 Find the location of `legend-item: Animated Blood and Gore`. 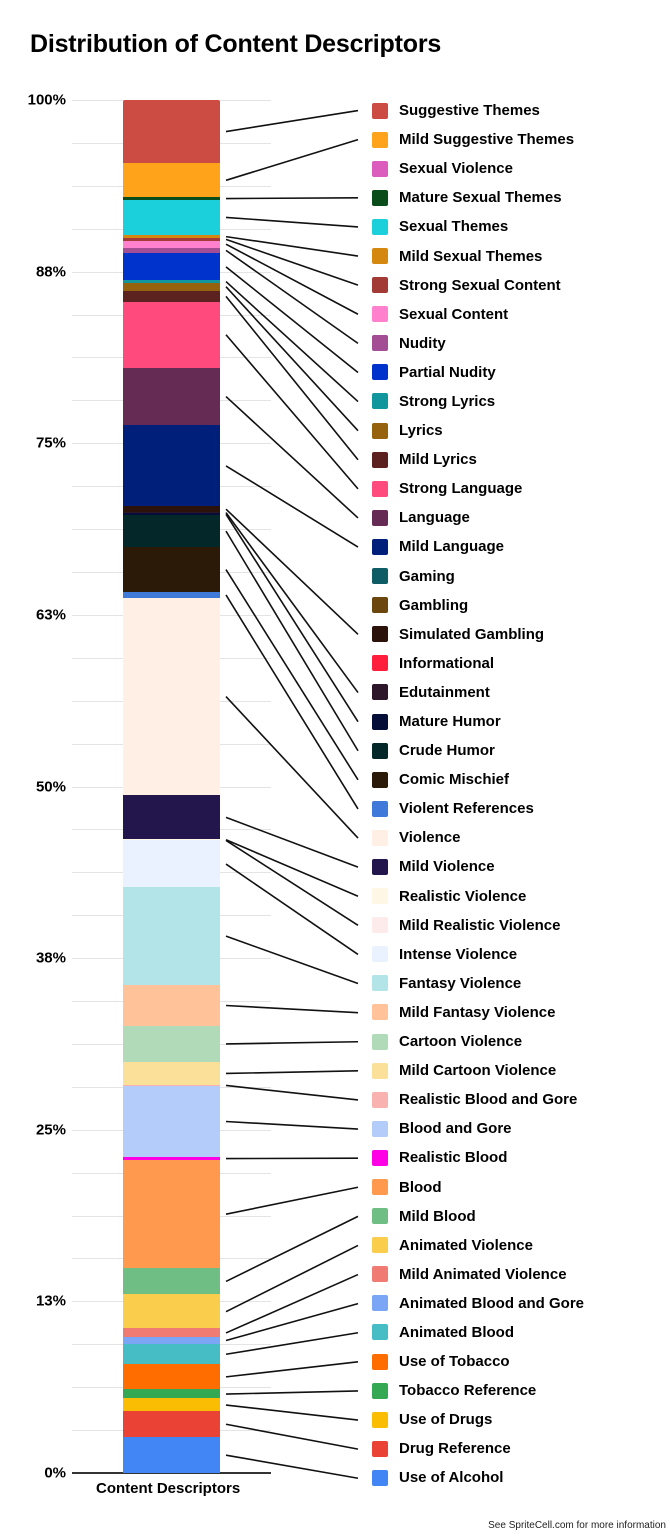

legend-item: Animated Blood and Gore is located at coordinates (478, 1303).